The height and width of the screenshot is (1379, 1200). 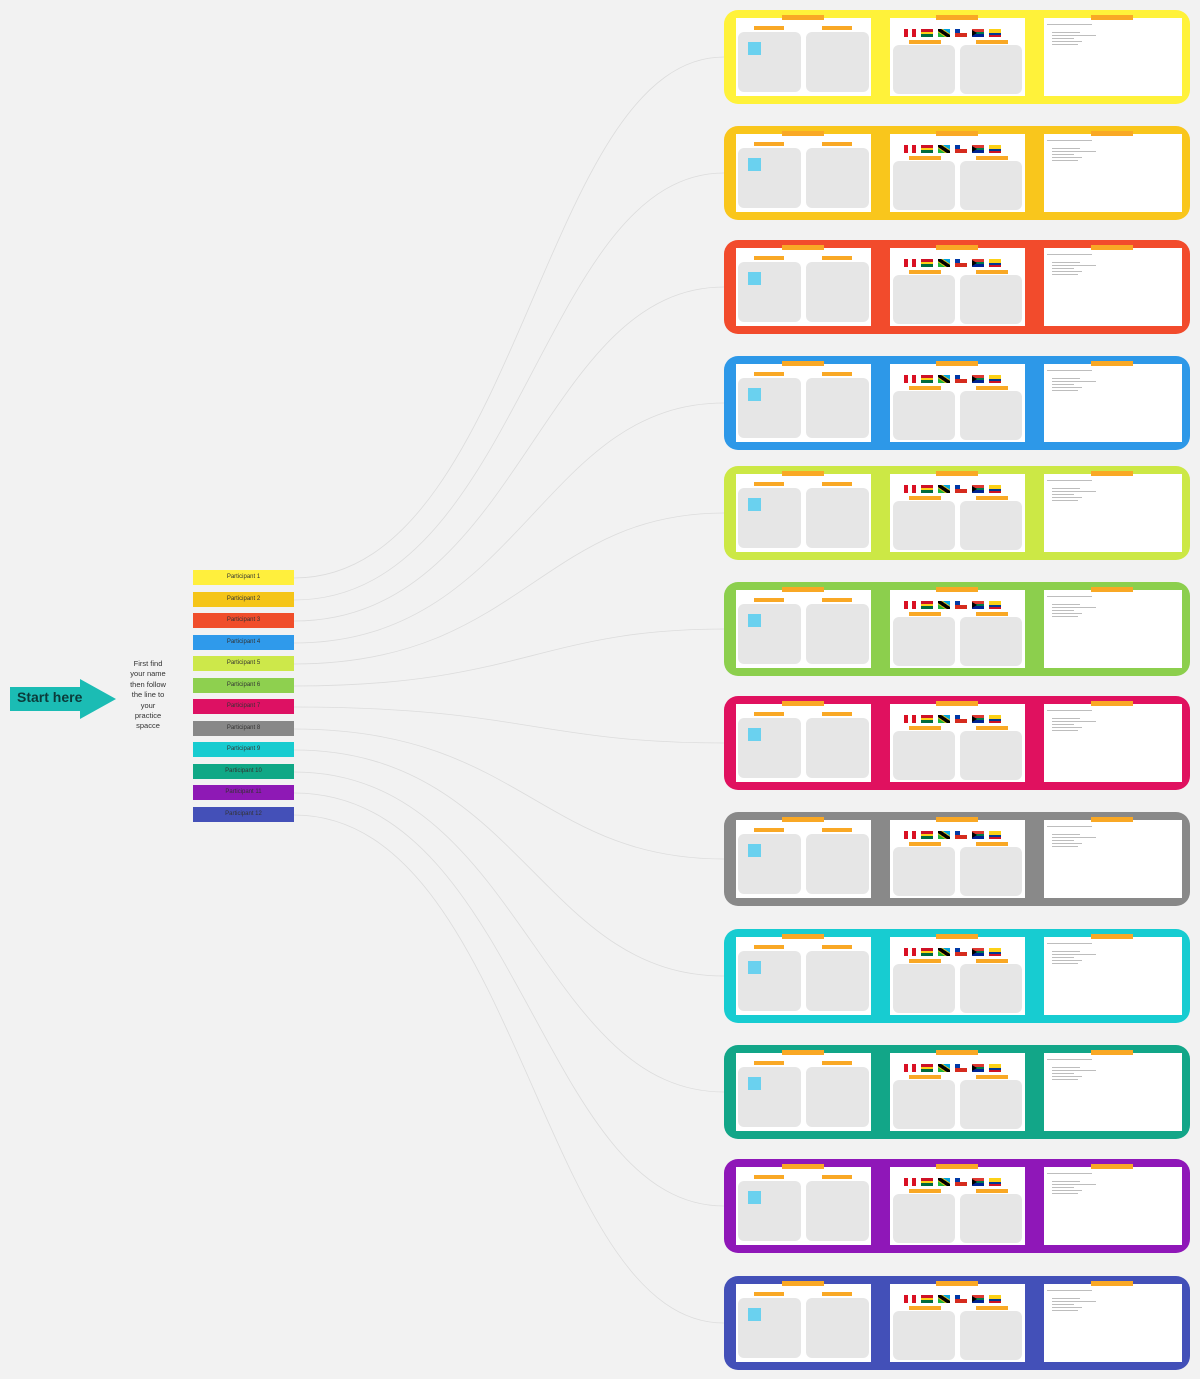 I want to click on participant-6-label: Participant 6, so click(x=243, y=685).